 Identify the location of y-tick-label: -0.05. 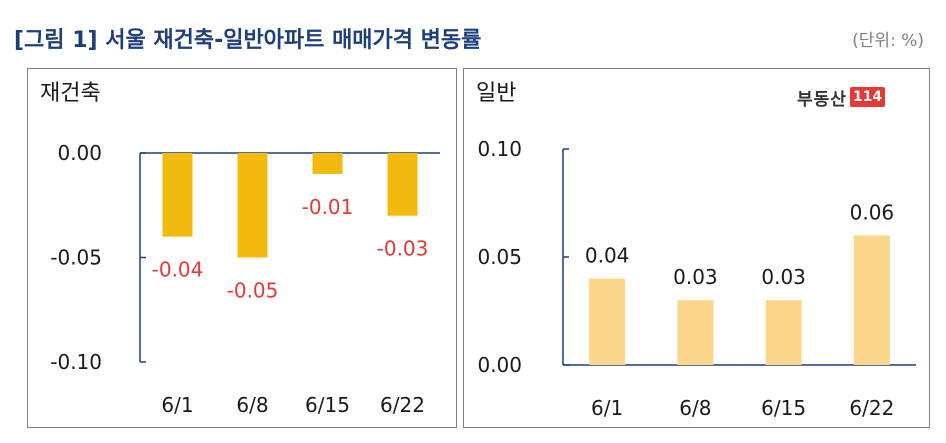
(76, 258).